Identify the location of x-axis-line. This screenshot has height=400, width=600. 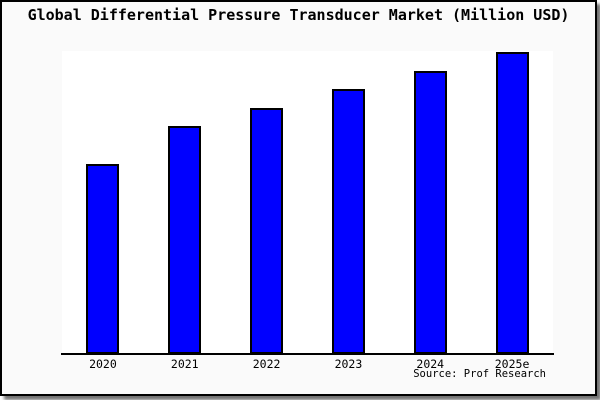
(307, 354).